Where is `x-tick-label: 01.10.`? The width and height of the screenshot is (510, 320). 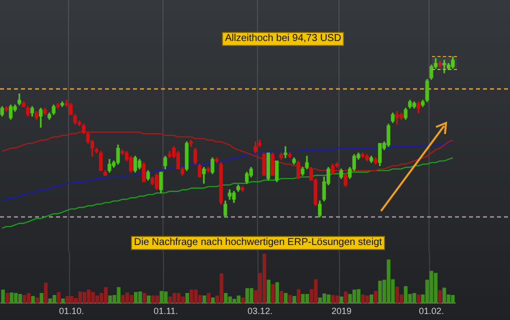
x-tick-label: 01.10. is located at coordinates (71, 311).